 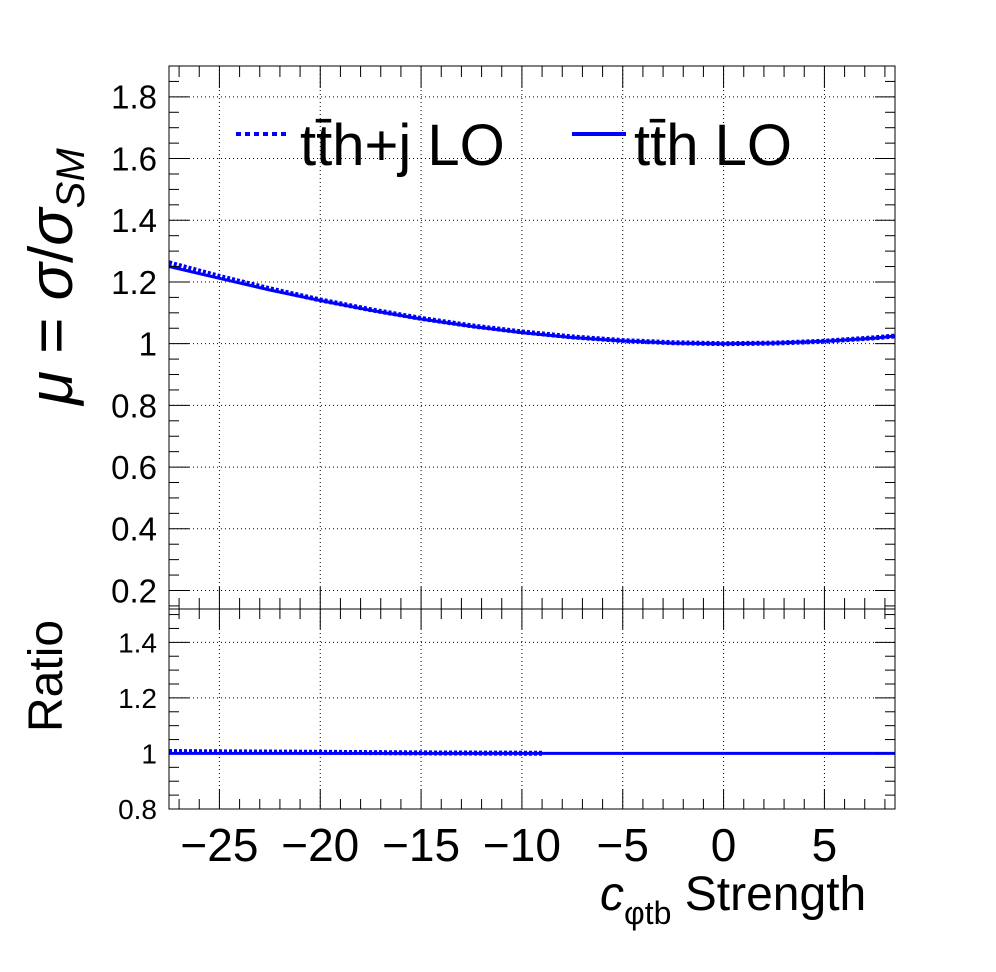 What do you see at coordinates (514, 145) in the screenshot?
I see `legend: tt̄h+j LO tt̄h LO` at bounding box center [514, 145].